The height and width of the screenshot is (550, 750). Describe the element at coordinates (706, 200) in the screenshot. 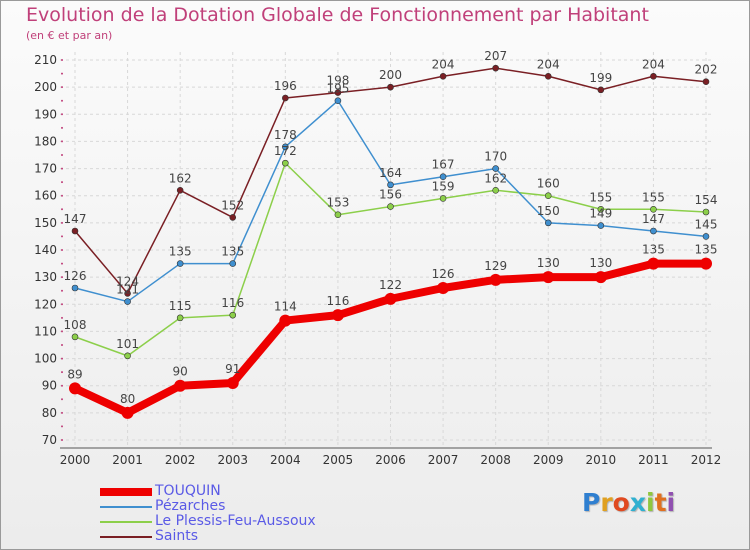

I see `data-label: 154` at that location.